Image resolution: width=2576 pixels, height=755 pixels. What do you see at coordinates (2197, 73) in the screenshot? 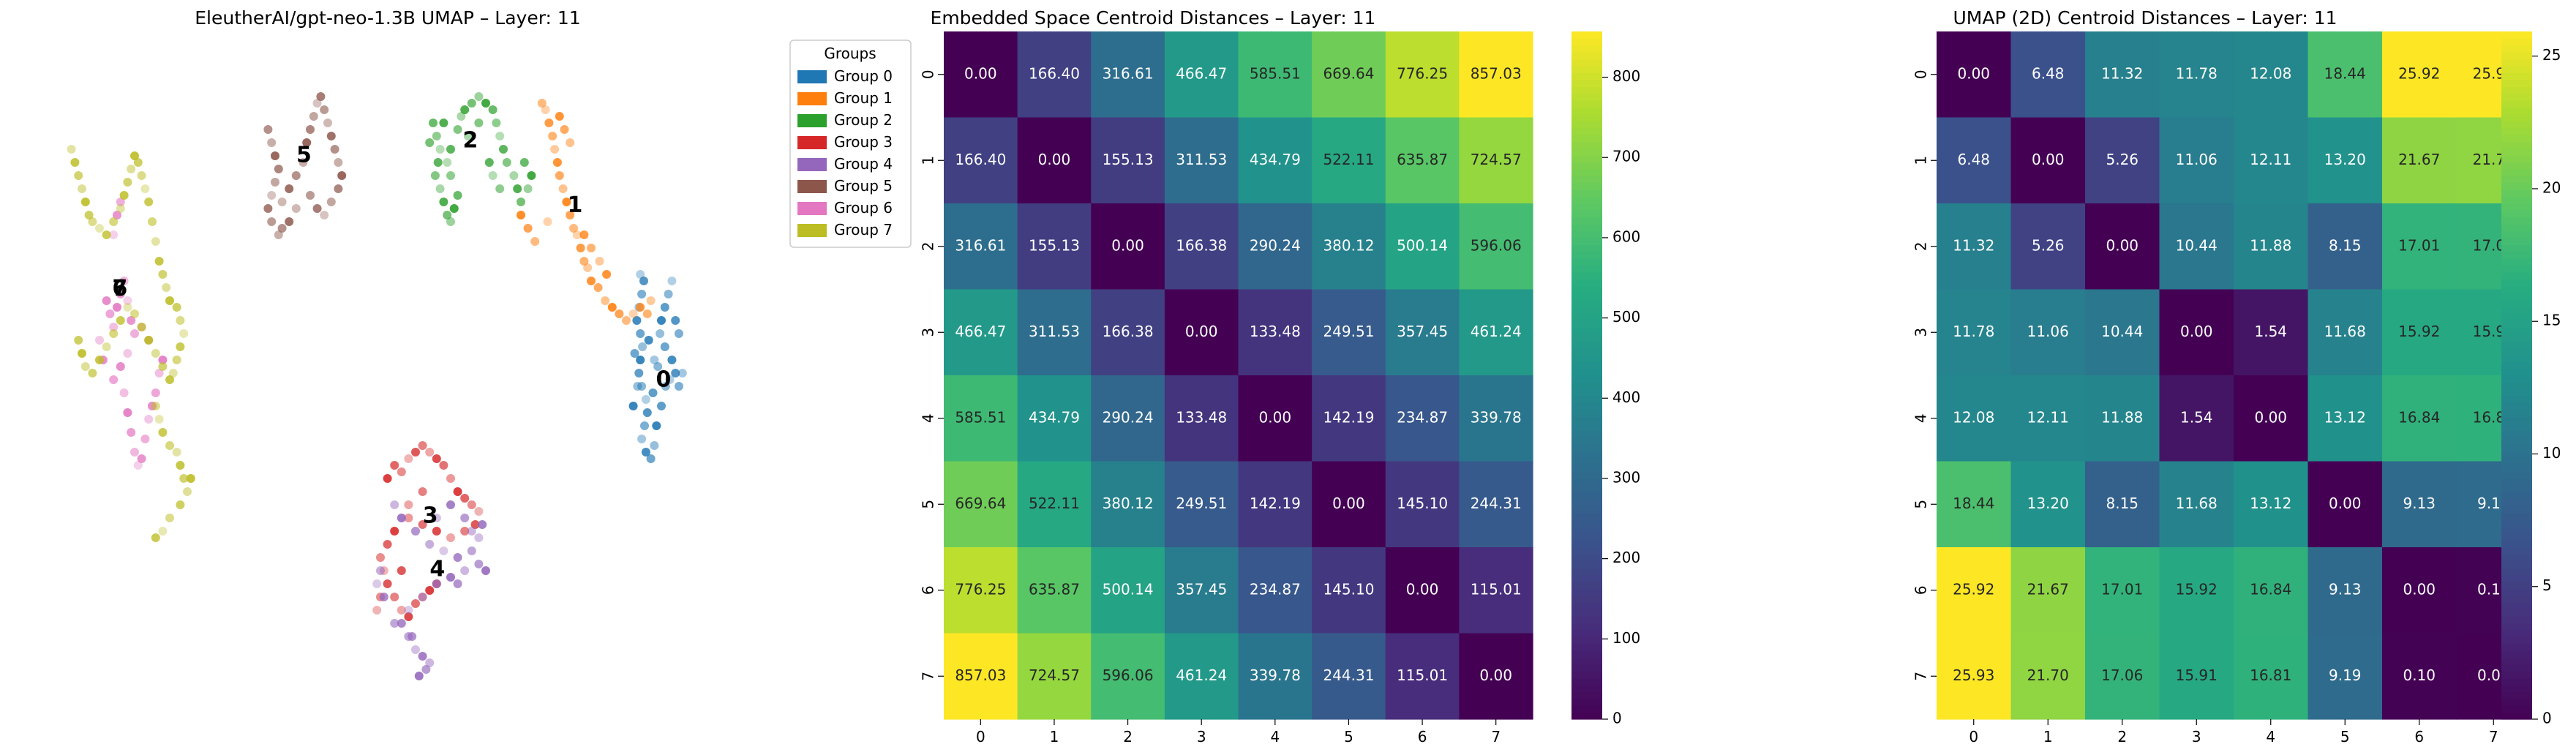
I see `heatmap-cell-label: 11.78` at bounding box center [2197, 73].